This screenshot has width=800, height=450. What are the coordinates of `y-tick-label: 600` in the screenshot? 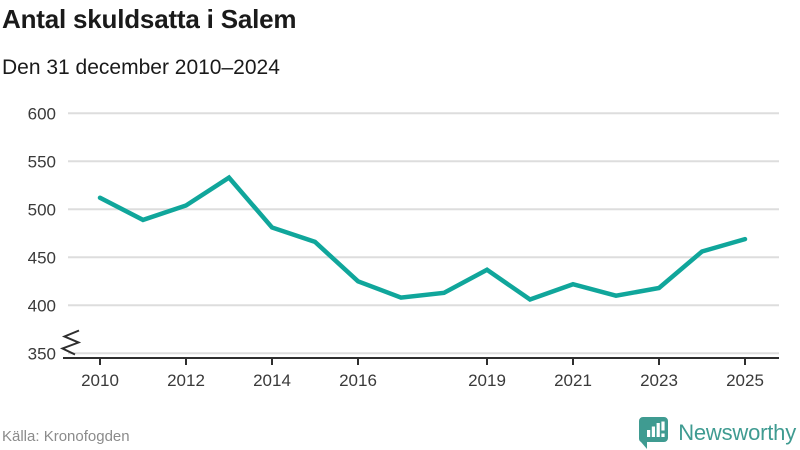 It's located at (42, 113).